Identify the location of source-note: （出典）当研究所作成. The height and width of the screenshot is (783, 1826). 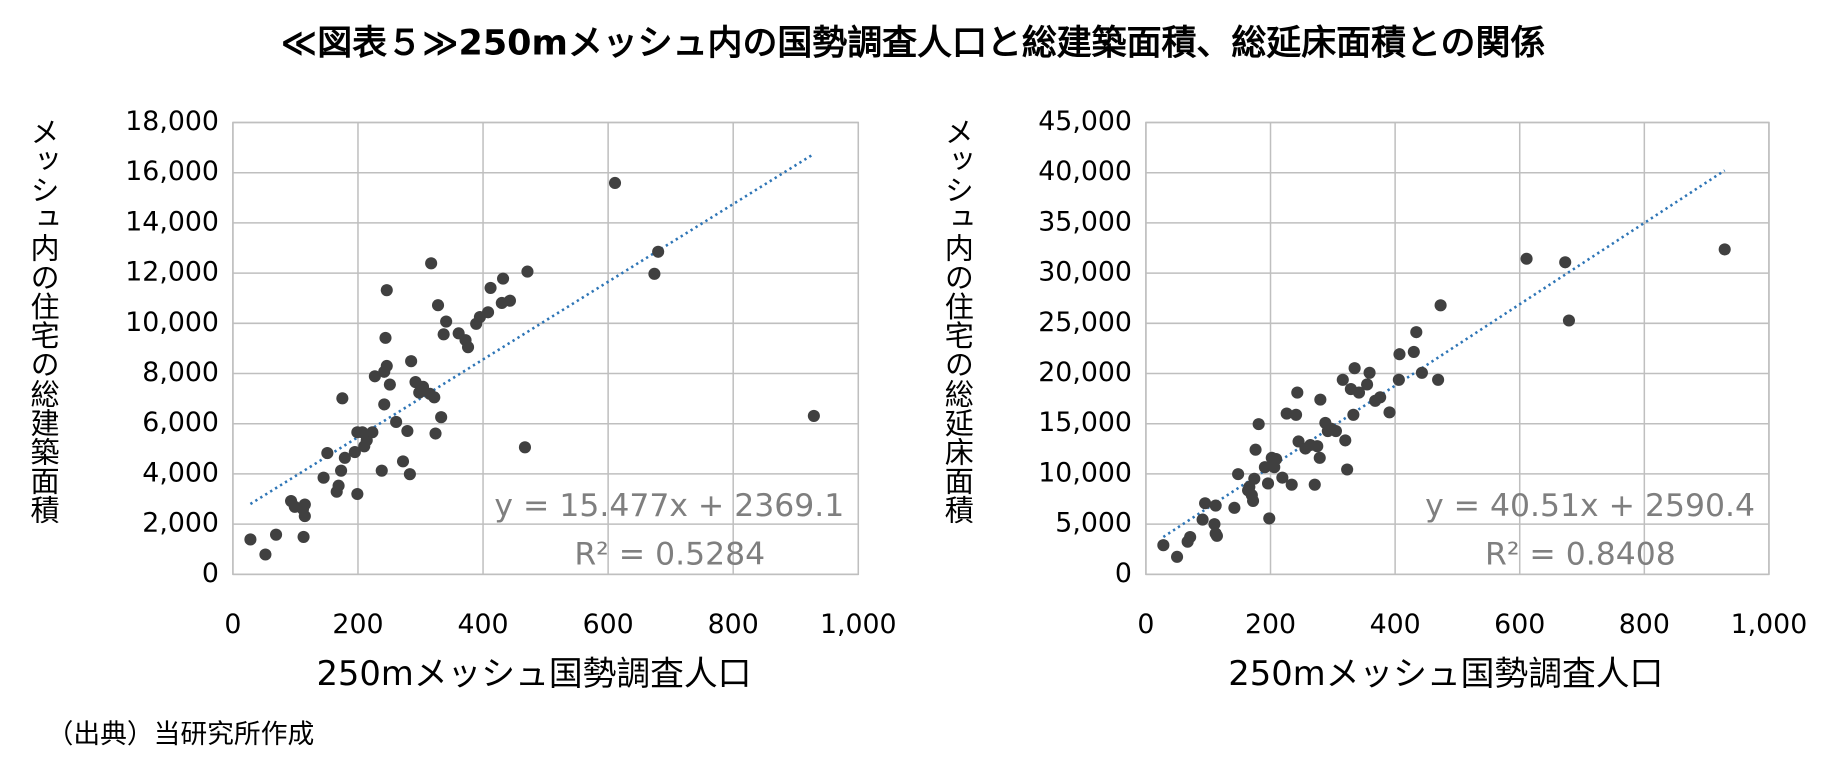
(181, 734).